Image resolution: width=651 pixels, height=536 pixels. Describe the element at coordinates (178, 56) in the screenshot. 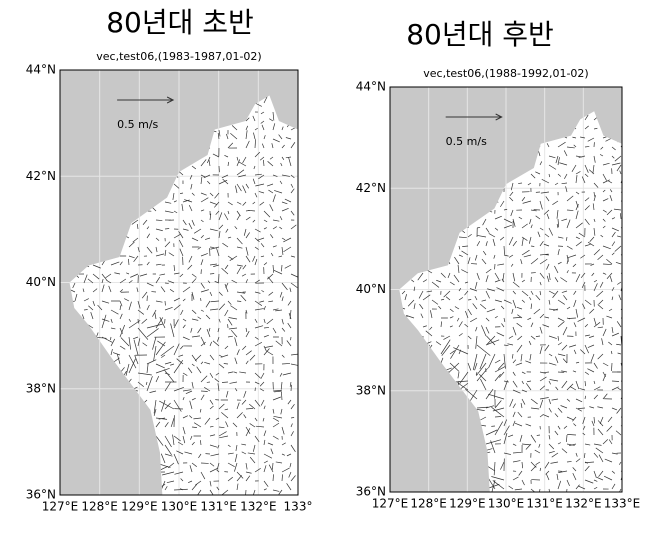

I see `panel-subtitle: vec,test06,(1983-1987,01-02)` at that location.